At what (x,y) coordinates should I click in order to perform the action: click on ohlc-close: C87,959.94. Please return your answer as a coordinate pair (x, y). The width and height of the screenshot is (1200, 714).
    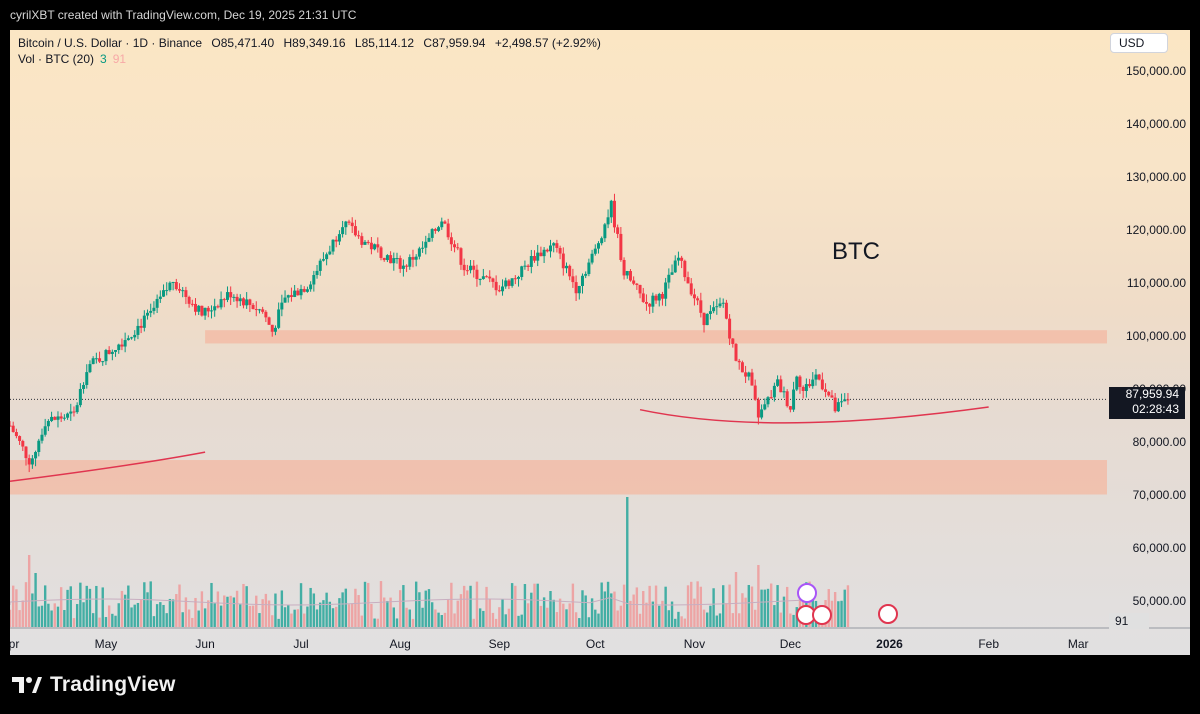
    Looking at the image, I should click on (454, 43).